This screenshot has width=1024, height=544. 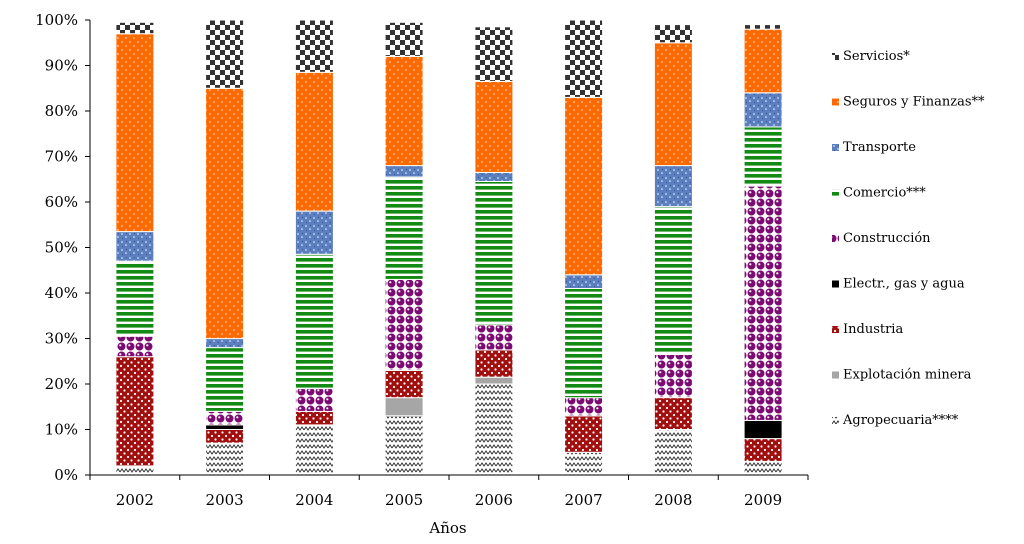 I want to click on bar-2005-transporte, so click(x=404, y=171).